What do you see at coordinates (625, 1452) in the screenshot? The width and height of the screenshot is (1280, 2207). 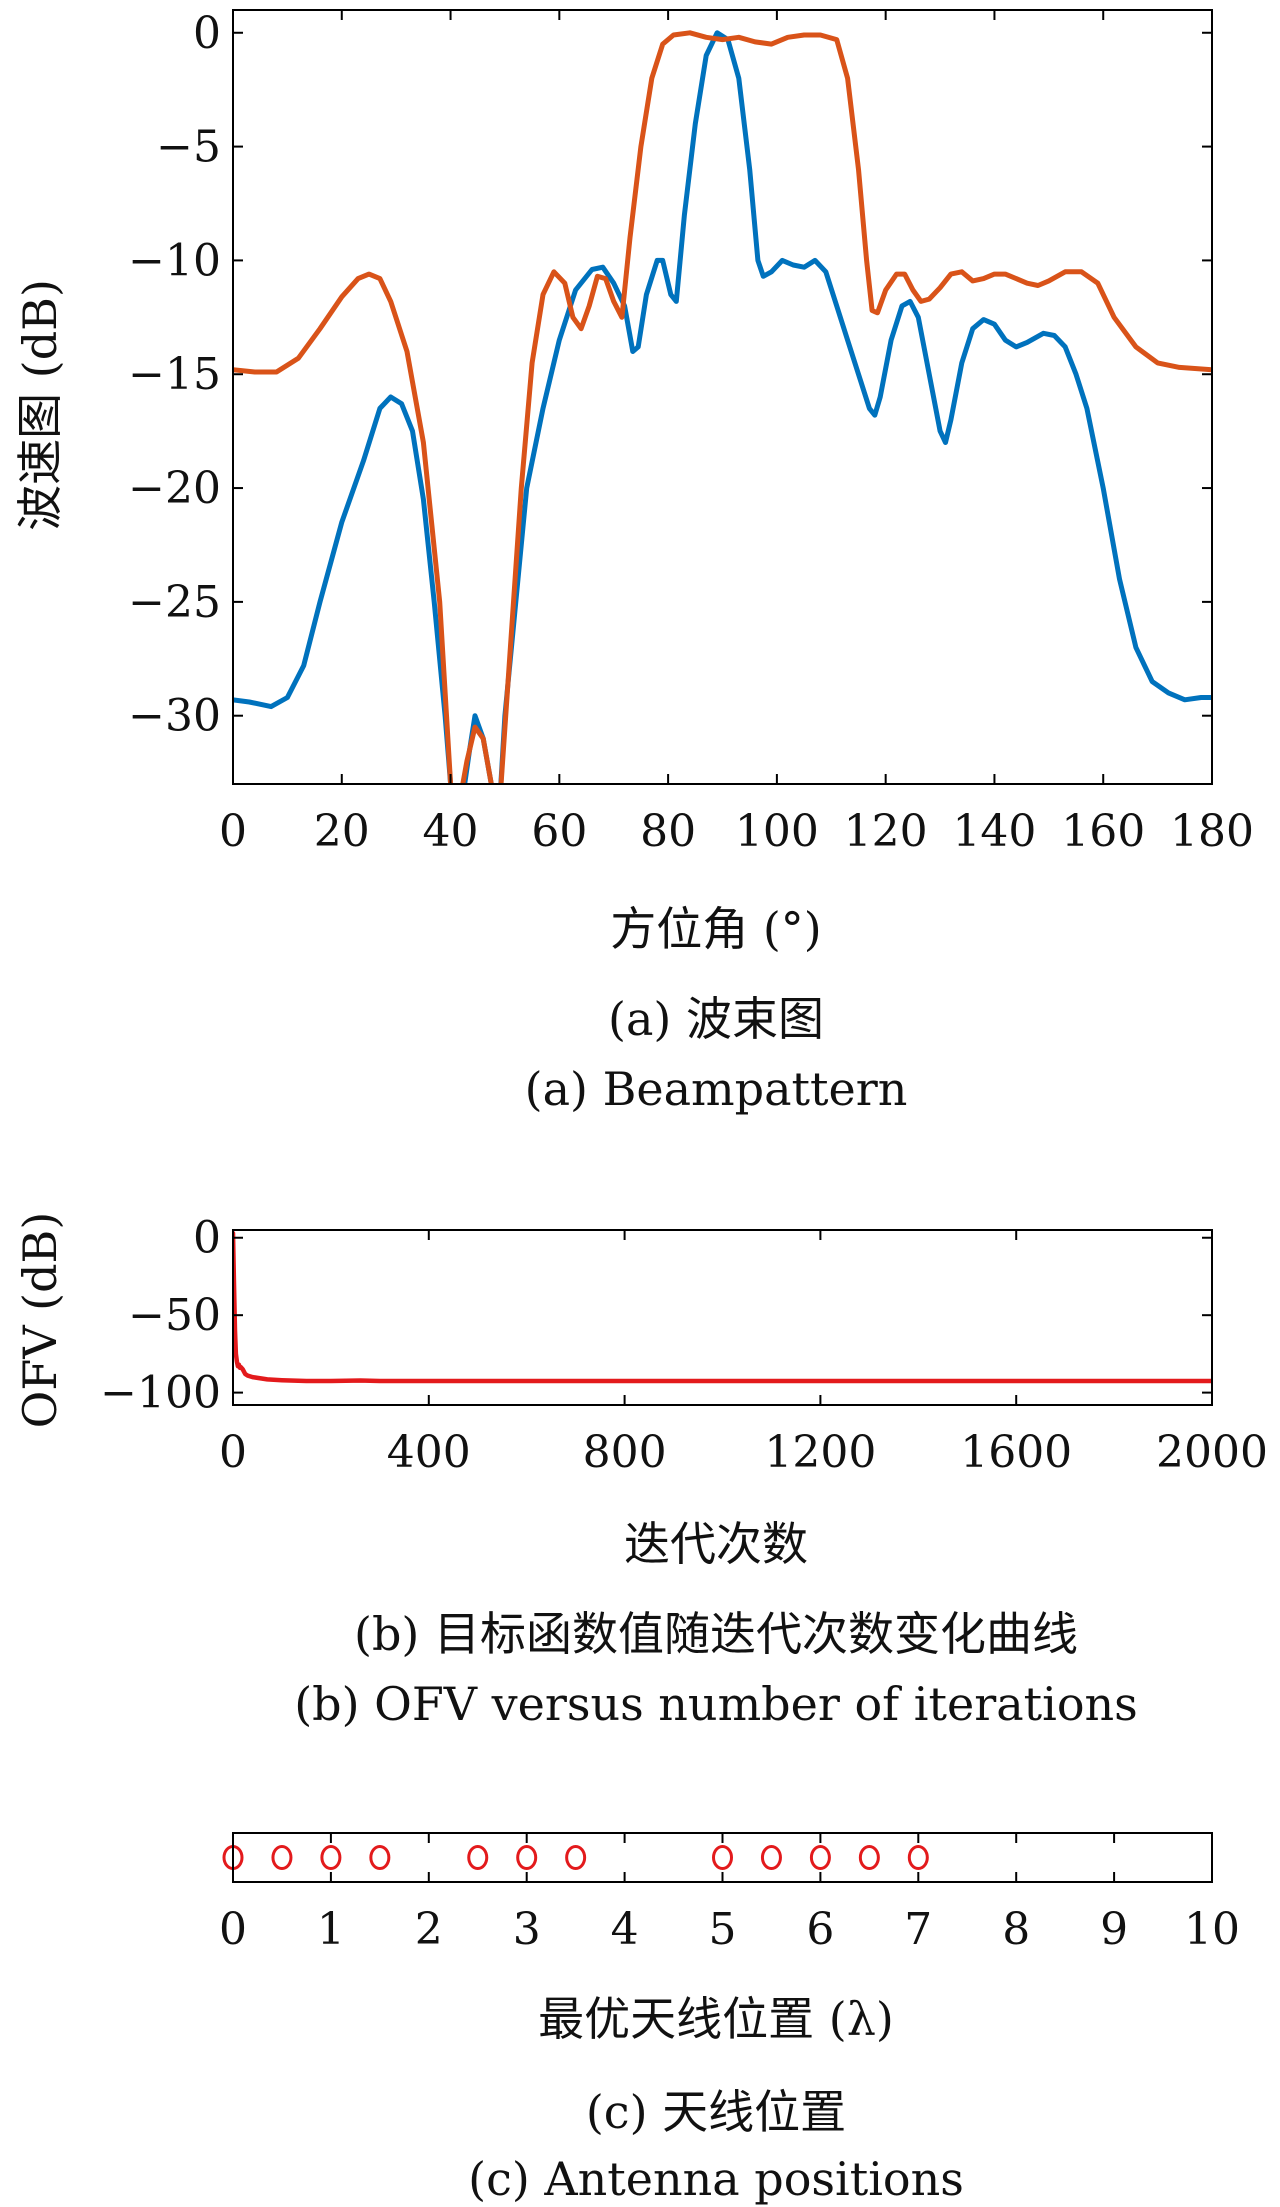 I see `x-tick-label: 800` at bounding box center [625, 1452].